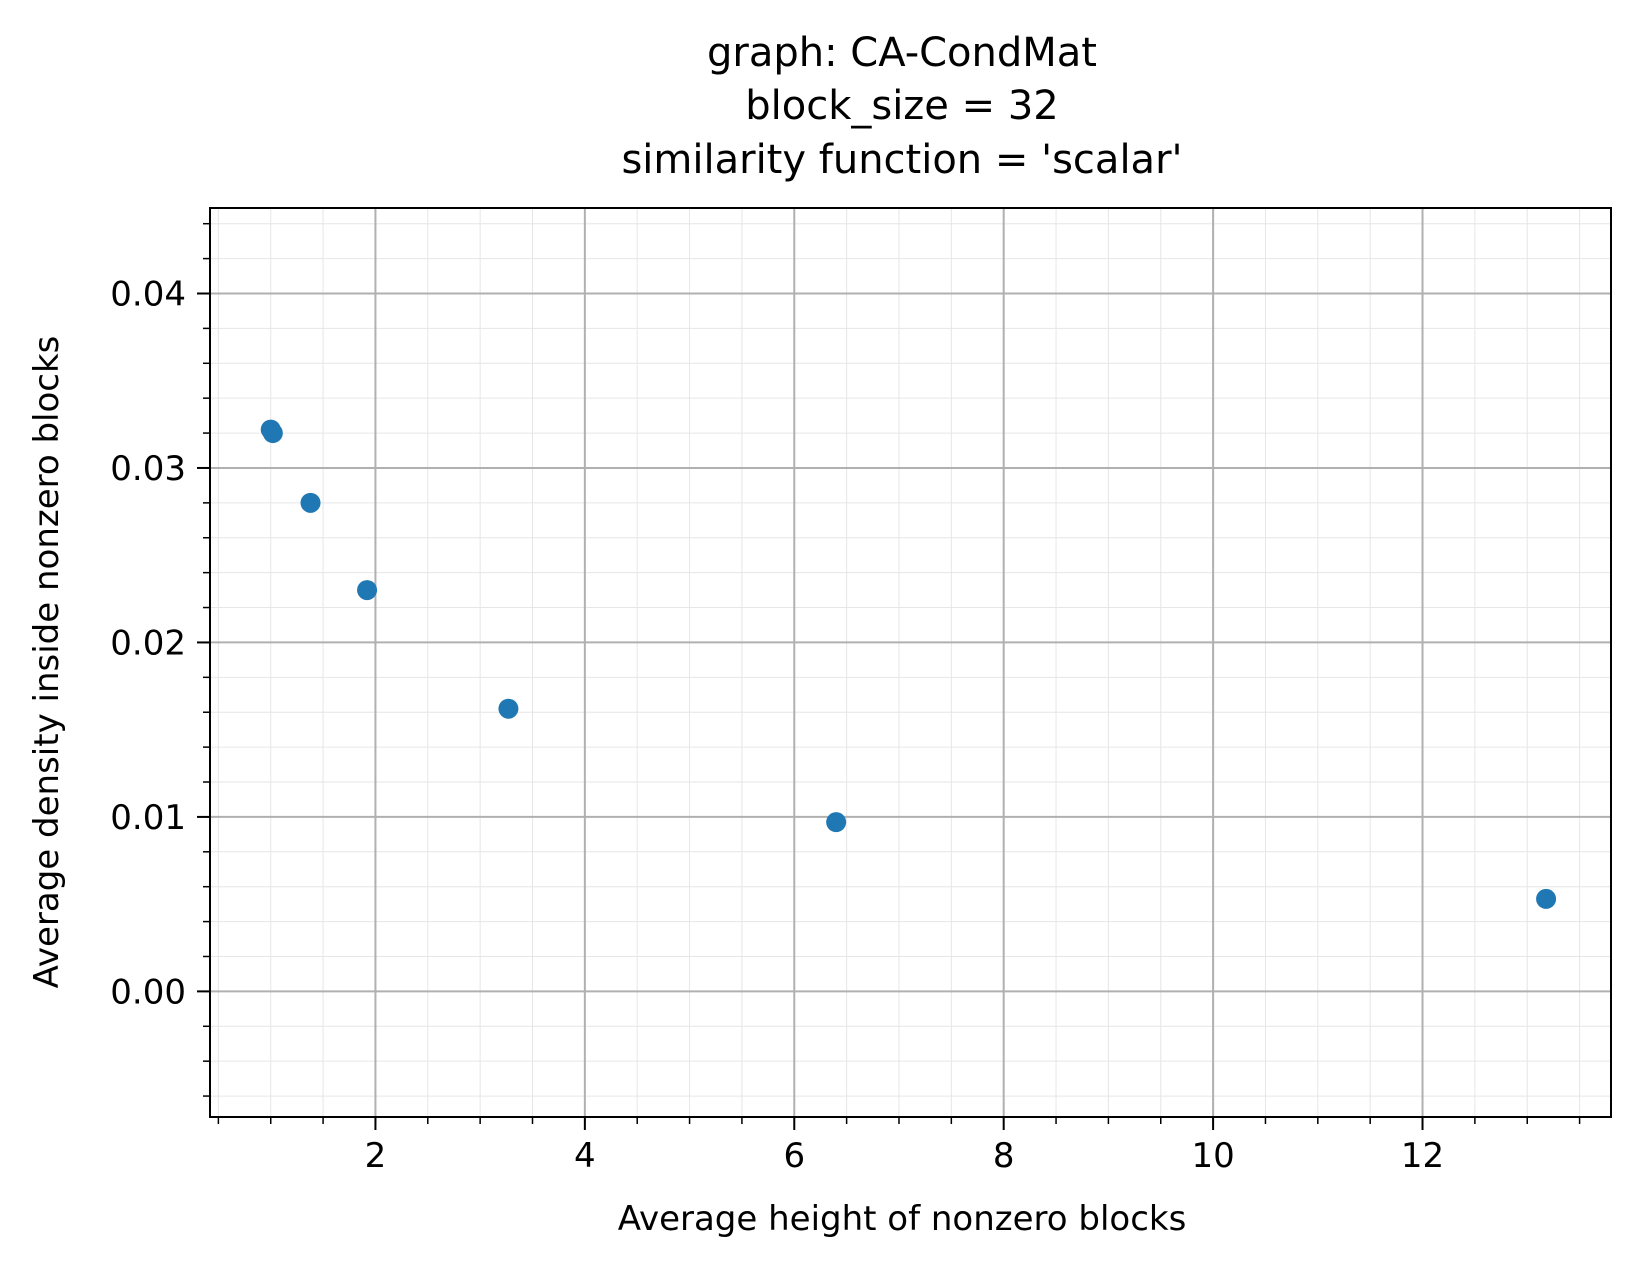  Describe the element at coordinates (148, 294) in the screenshot. I see `y-tick-label: 0.04` at that location.